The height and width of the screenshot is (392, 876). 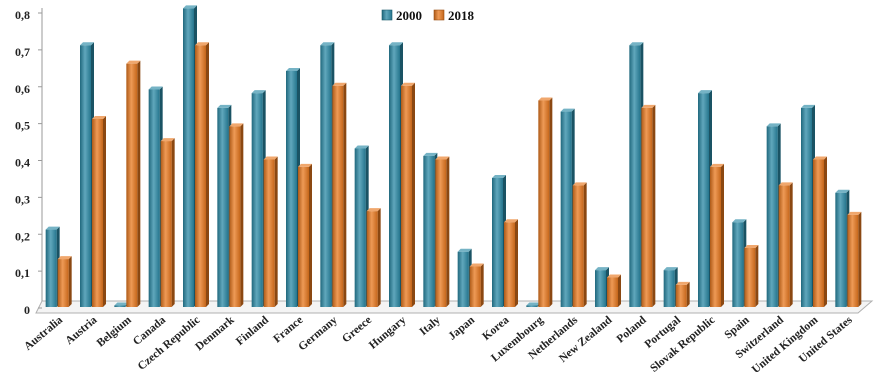 What do you see at coordinates (461, 328) in the screenshot?
I see `x-tick-label: Japan` at bounding box center [461, 328].